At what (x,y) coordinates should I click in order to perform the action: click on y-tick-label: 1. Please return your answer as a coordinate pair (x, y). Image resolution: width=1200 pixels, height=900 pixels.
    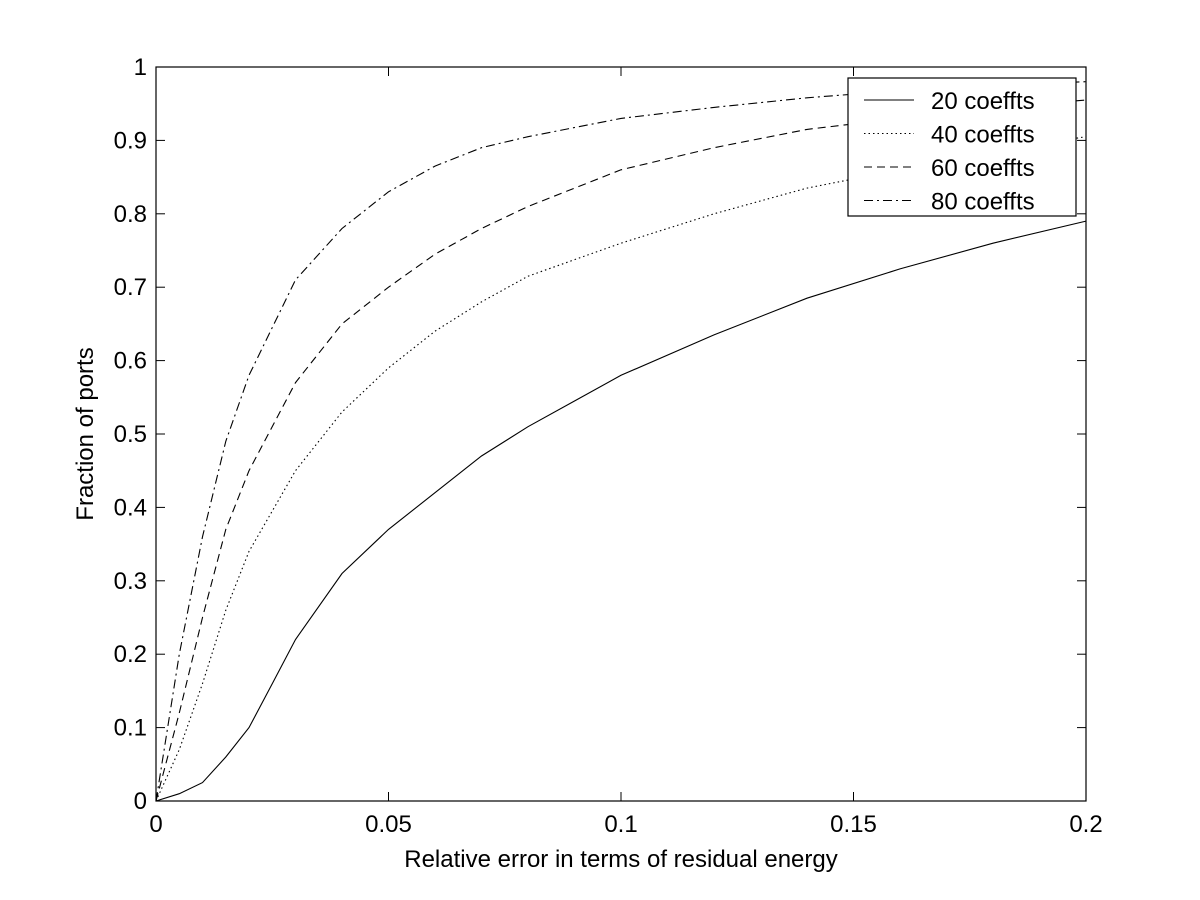
    Looking at the image, I should click on (140, 67).